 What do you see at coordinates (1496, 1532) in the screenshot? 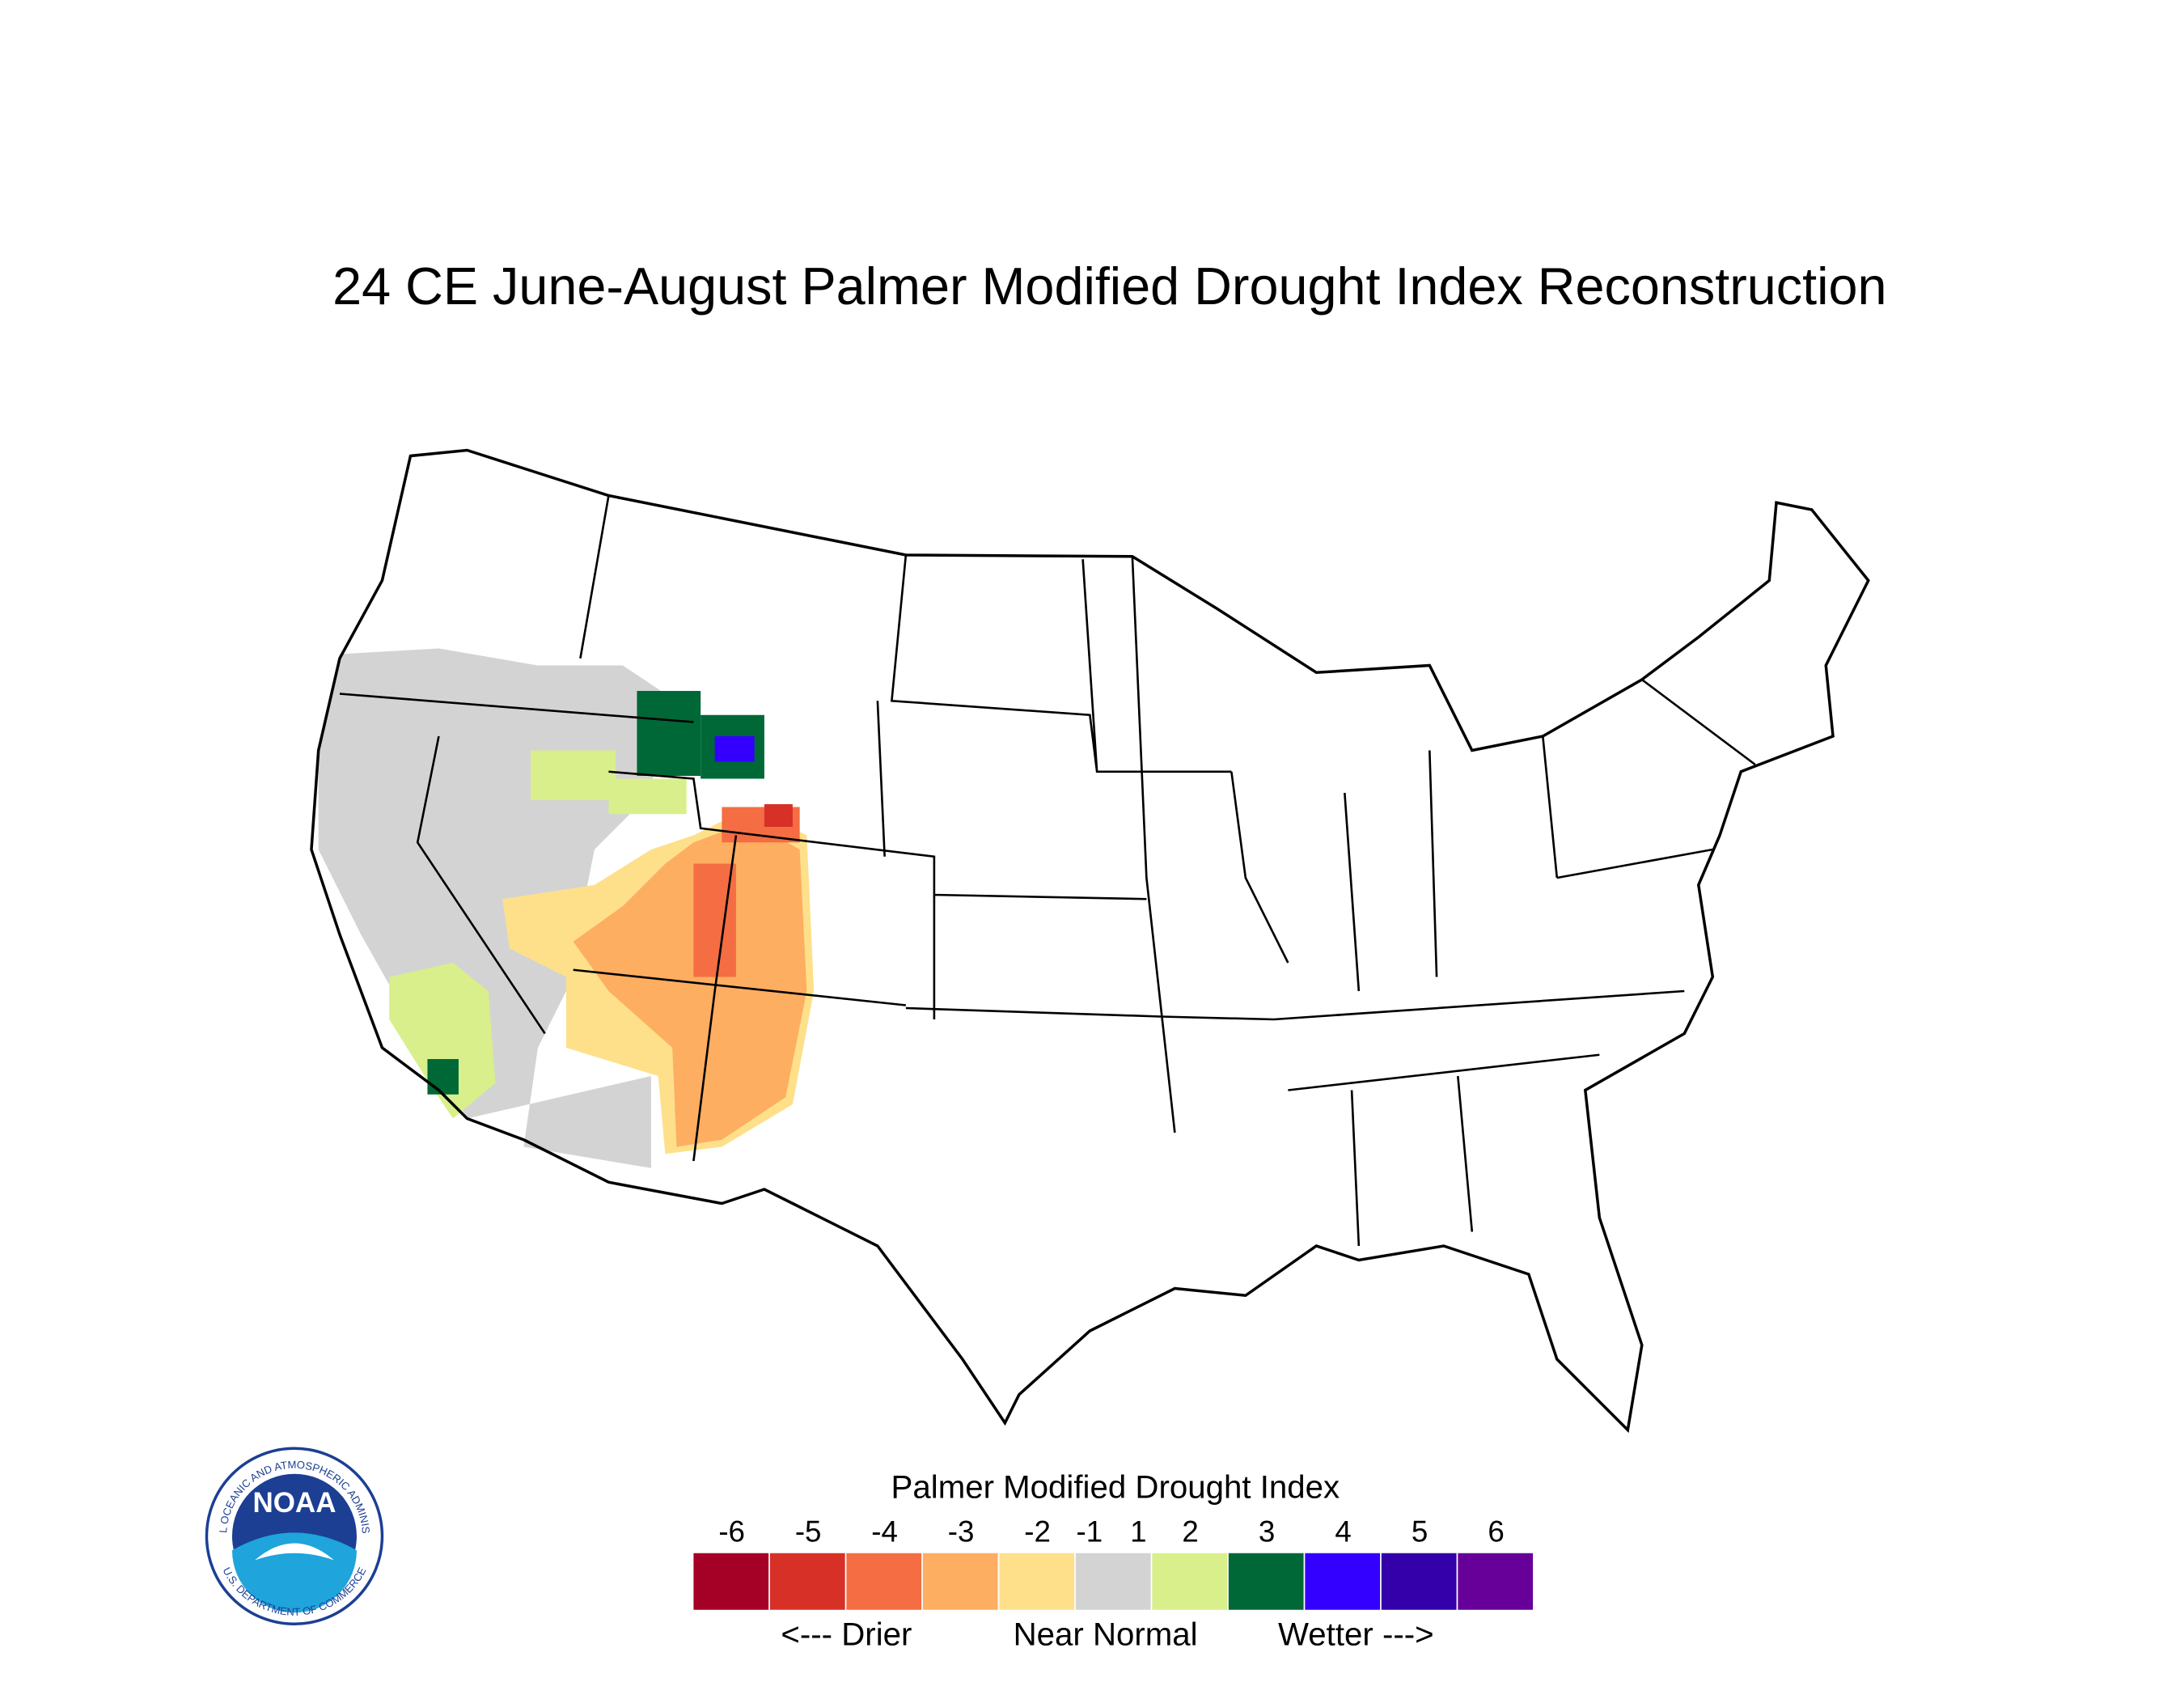
I see `legend-label: 6` at bounding box center [1496, 1532].